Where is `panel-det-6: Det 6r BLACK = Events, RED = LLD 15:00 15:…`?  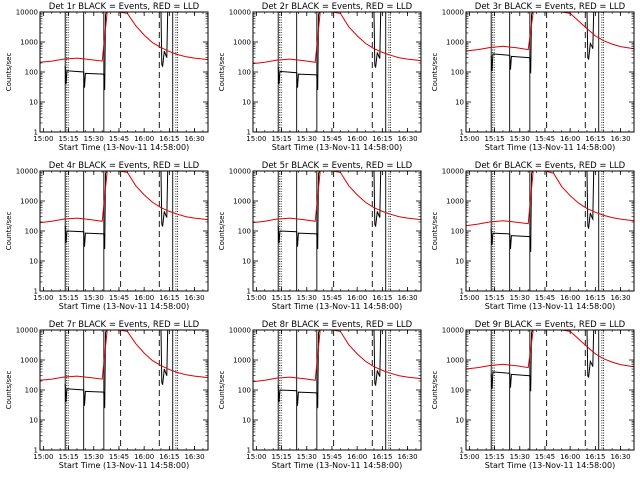 panel-det-6: Det 6r BLACK = Events, RED = LLD 15:00 15:… is located at coordinates (533, 236).